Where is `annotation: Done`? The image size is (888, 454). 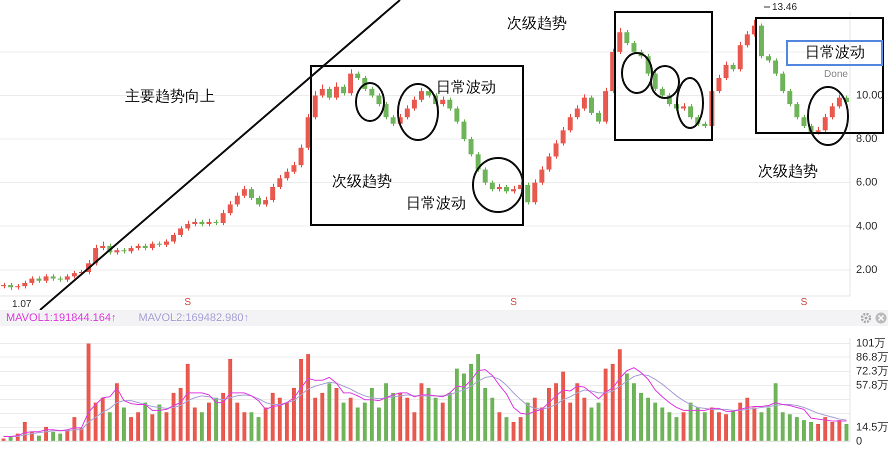
annotation: Done is located at coordinates (836, 74).